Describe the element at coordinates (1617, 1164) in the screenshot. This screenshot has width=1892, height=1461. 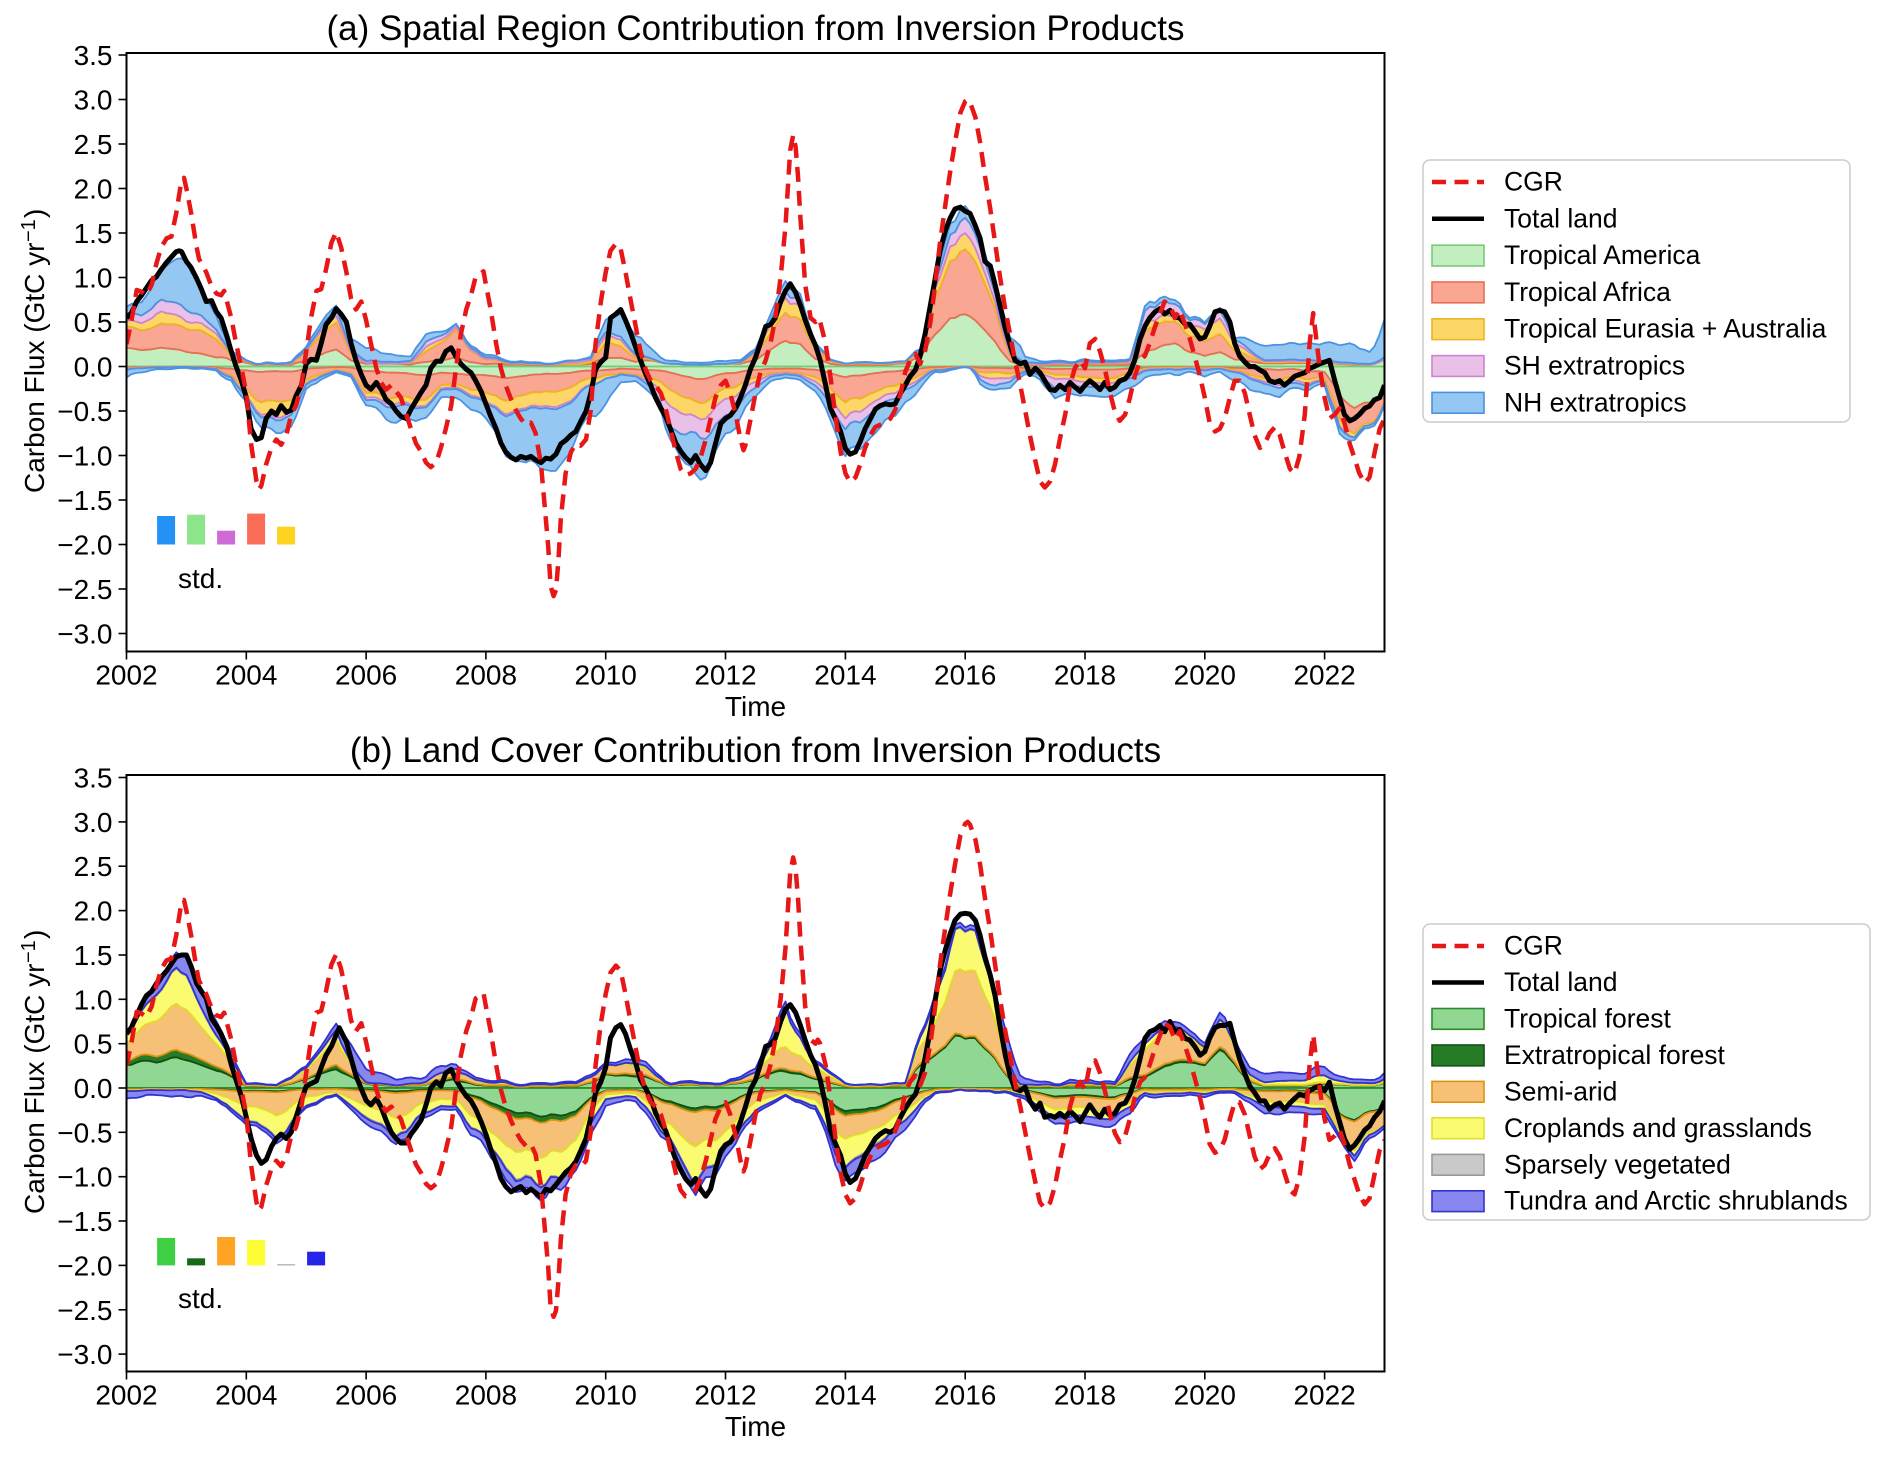
I see `svg-text: Sparsely vegetated` at that location.